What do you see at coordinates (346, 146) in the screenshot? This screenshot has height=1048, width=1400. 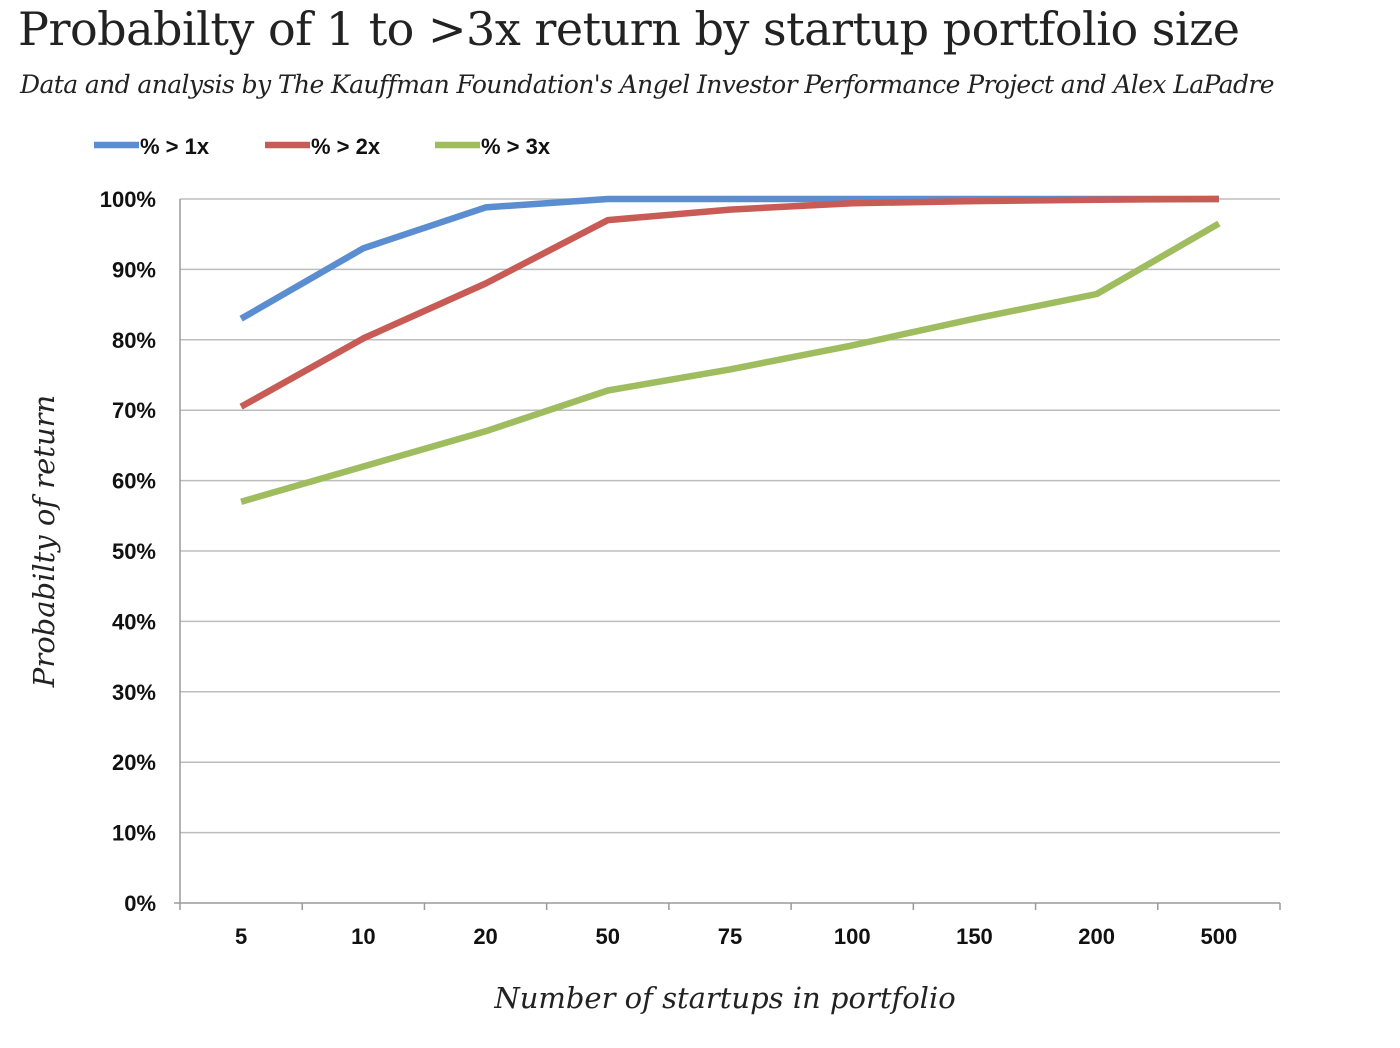 I see `legend-label: % > 2x` at bounding box center [346, 146].